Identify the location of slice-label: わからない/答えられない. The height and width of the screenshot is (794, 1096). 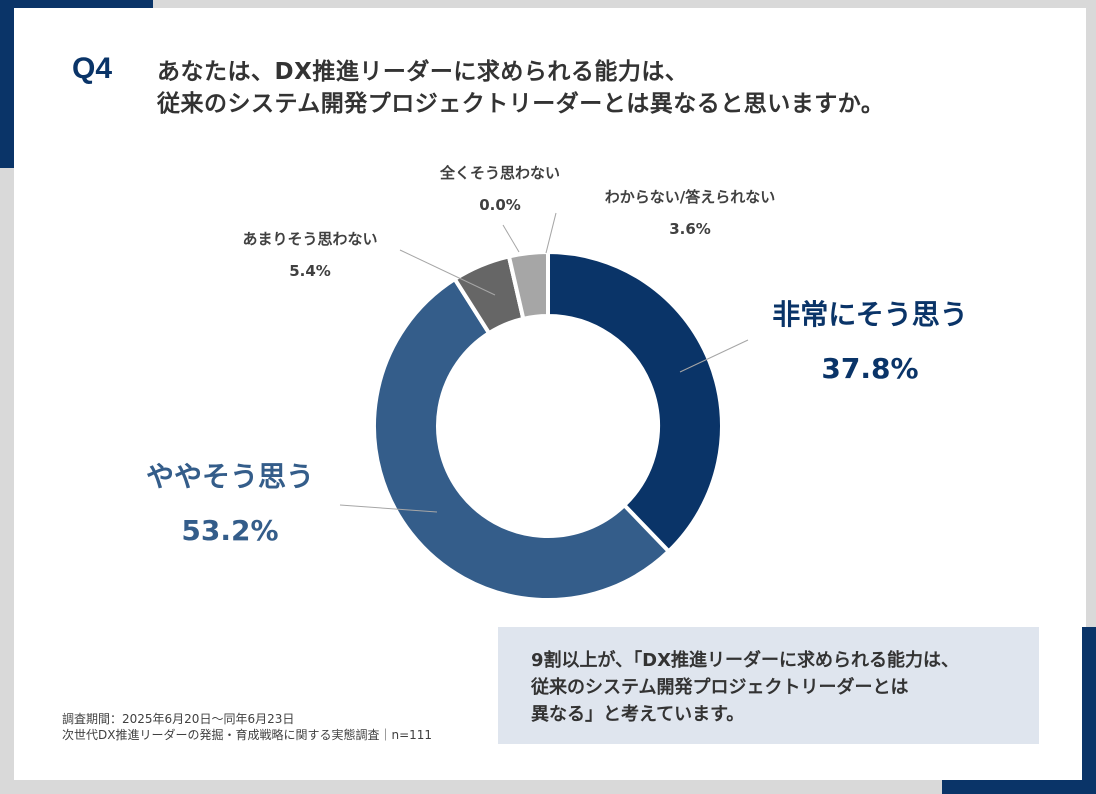
(690, 197).